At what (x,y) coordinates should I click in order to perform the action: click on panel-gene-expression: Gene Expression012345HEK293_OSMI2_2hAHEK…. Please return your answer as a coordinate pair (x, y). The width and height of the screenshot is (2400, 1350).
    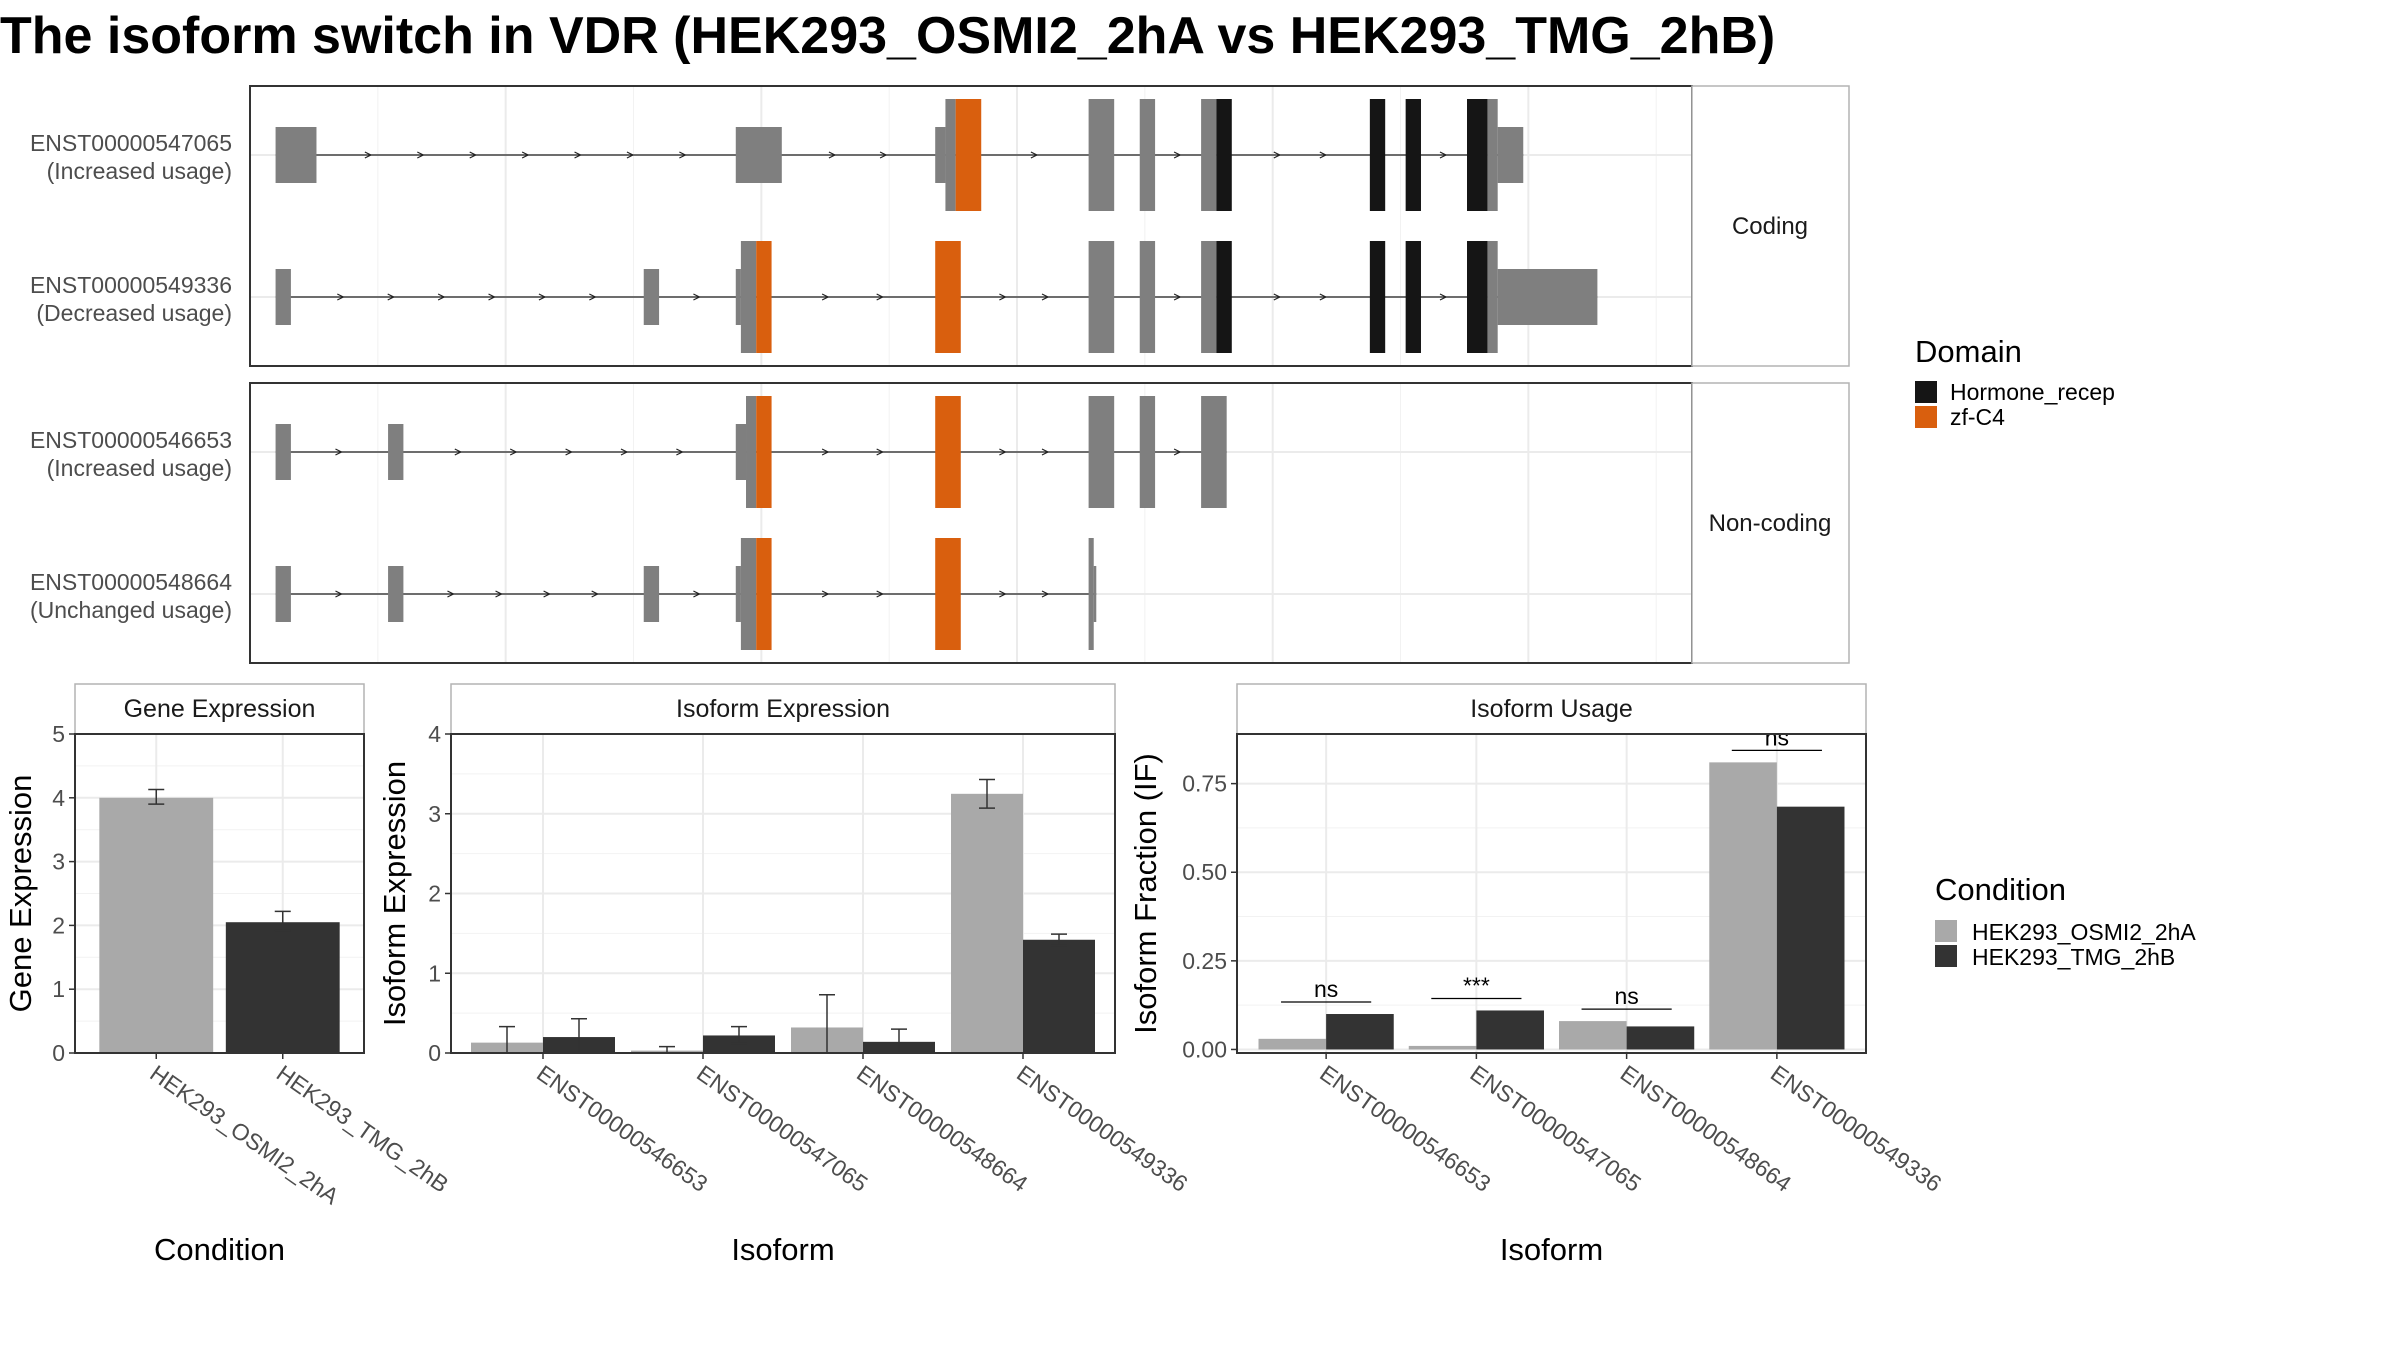
    Looking at the image, I should click on (228, 975).